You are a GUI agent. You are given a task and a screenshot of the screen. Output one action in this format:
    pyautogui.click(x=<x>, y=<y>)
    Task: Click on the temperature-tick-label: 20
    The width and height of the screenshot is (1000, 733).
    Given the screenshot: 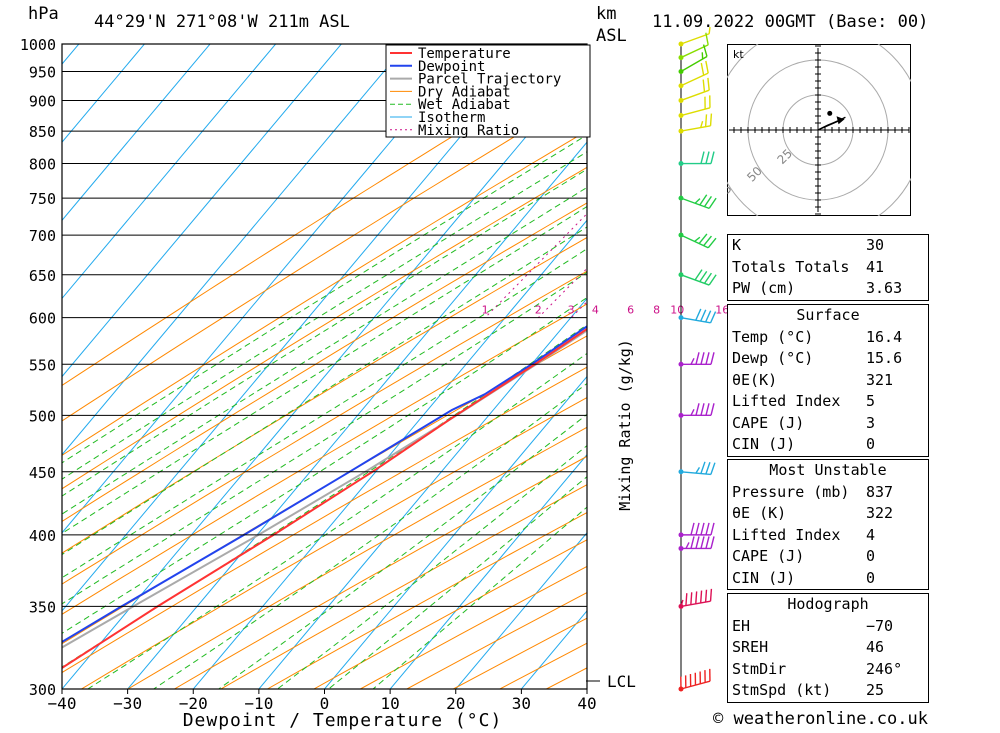 What is the action you would take?
    pyautogui.click(x=455, y=703)
    